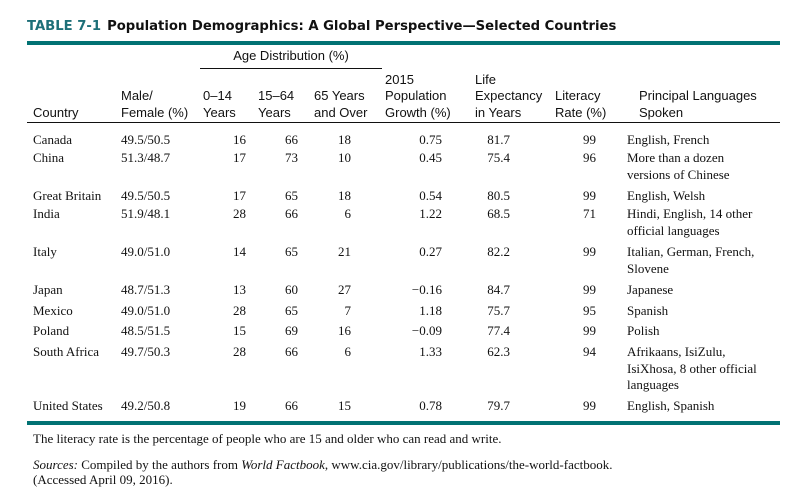 This screenshot has height=493, width=791. I want to click on cell-age-15-64: 69, so click(291, 330).